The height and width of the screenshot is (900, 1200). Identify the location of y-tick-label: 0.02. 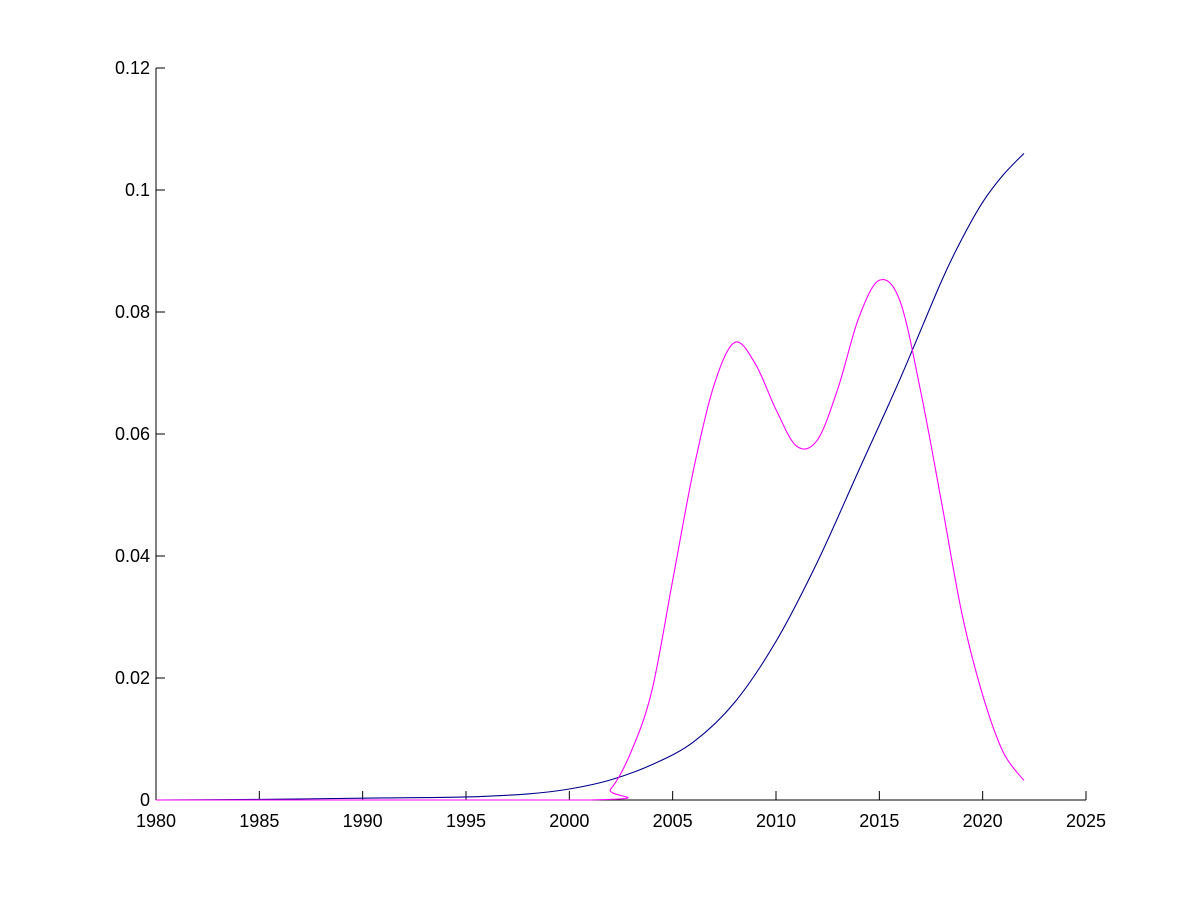
(132, 678).